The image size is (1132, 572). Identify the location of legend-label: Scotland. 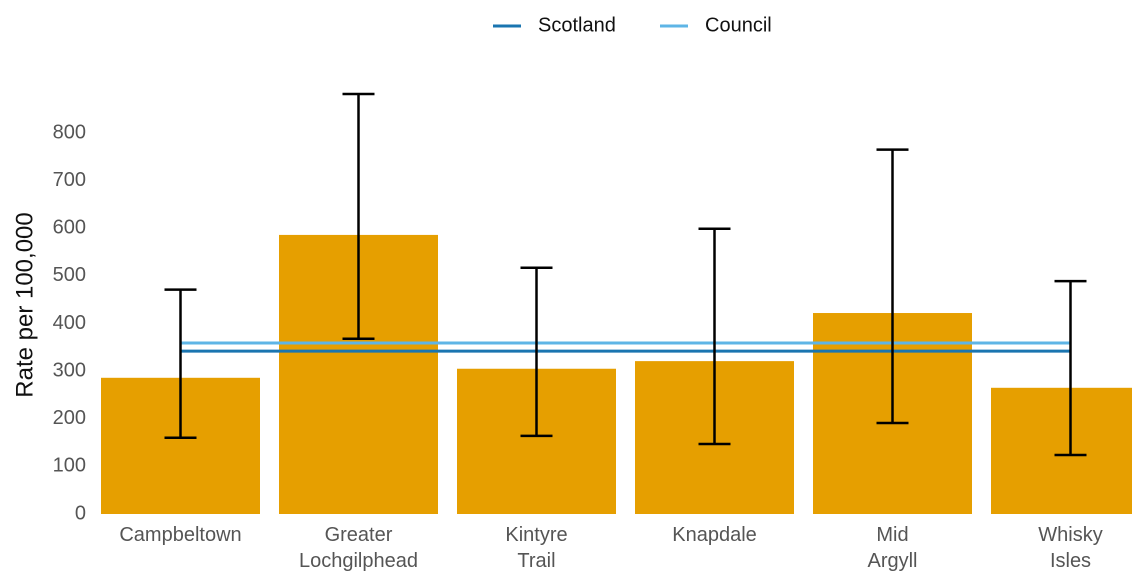
(577, 25).